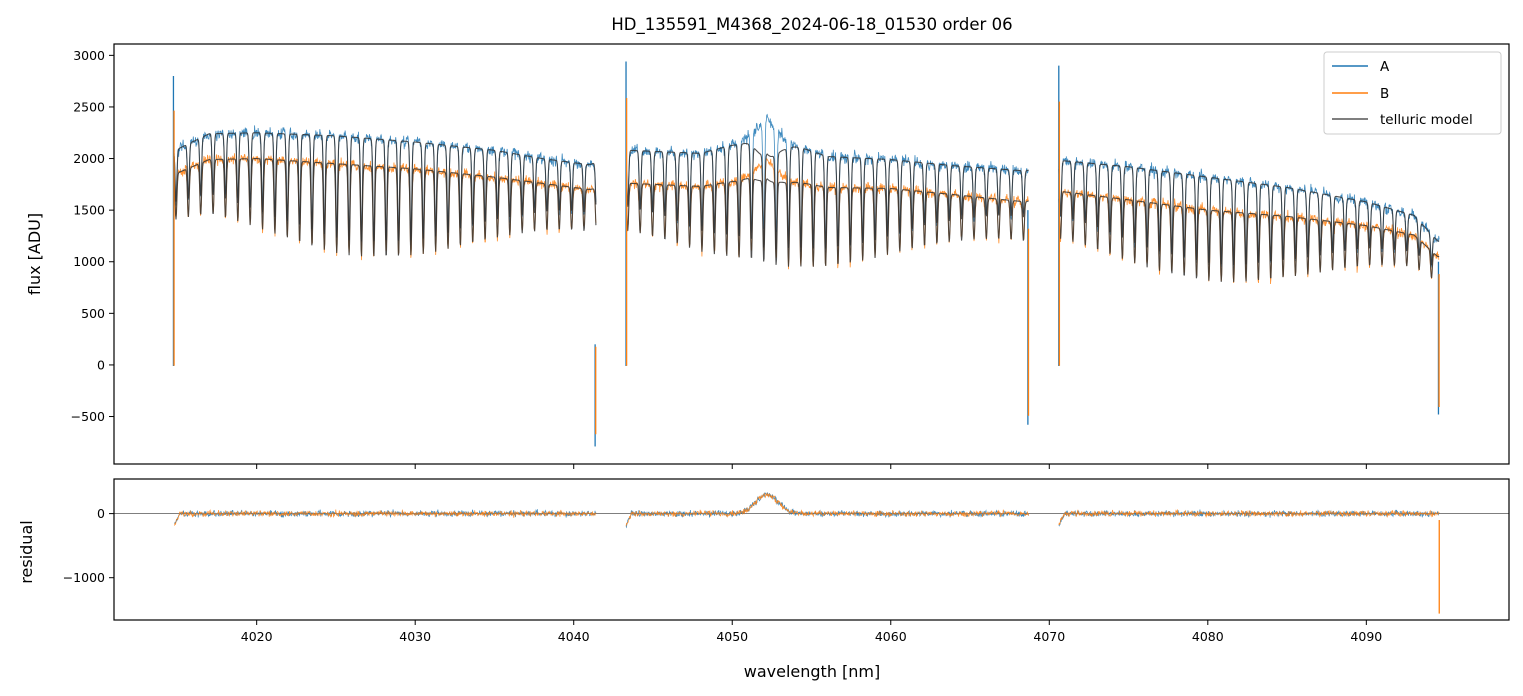 Image resolution: width=1523 pixels, height=696 pixels. I want to click on legend: A B telluric model, so click(1412, 93).